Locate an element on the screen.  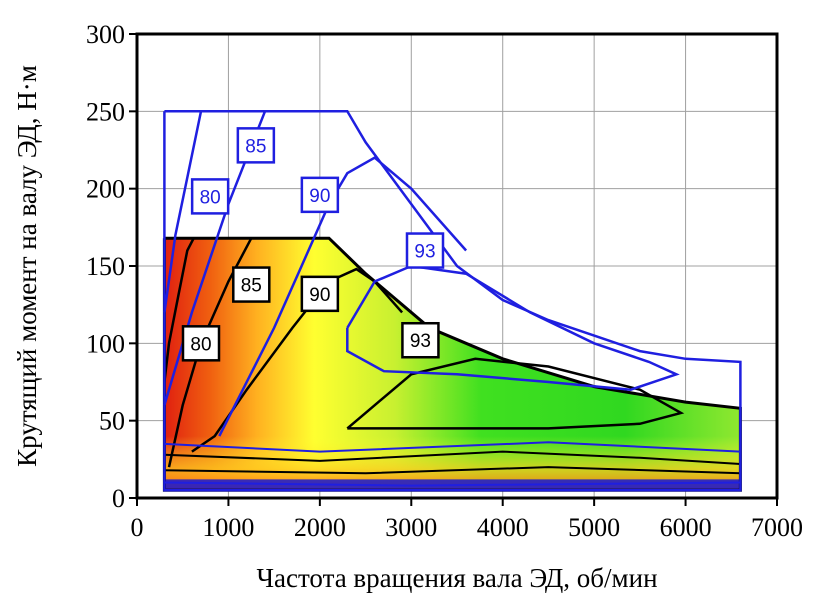
blue-contour-label: 90 is located at coordinates (320, 195).